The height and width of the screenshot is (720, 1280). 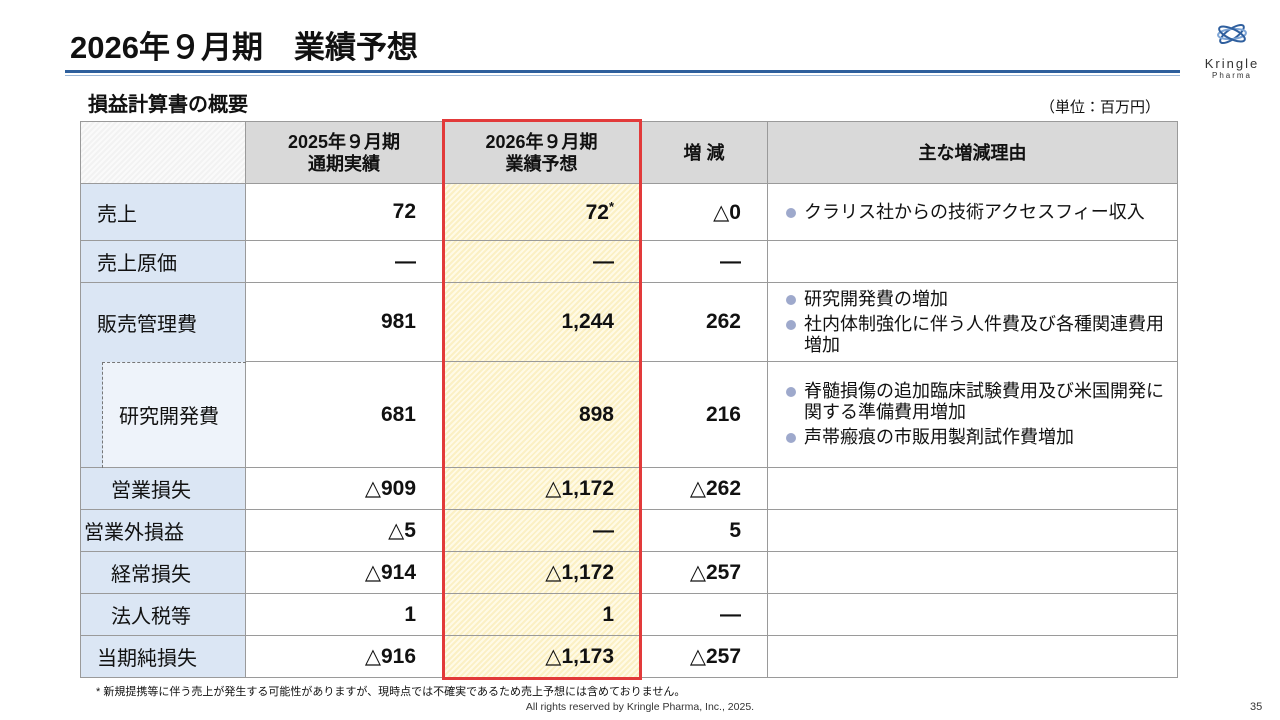 What do you see at coordinates (163, 615) in the screenshot?
I see `row-label: 法人税等` at bounding box center [163, 615].